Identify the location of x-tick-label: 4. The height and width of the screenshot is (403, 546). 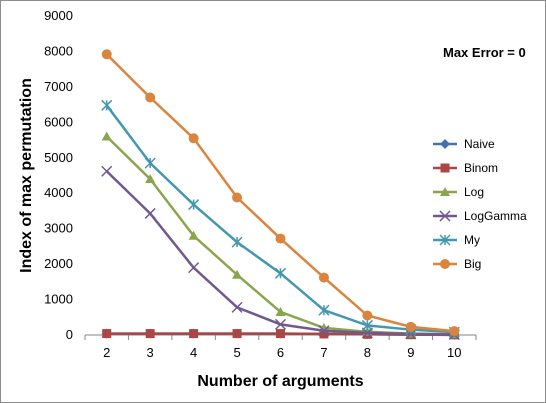
(193, 352).